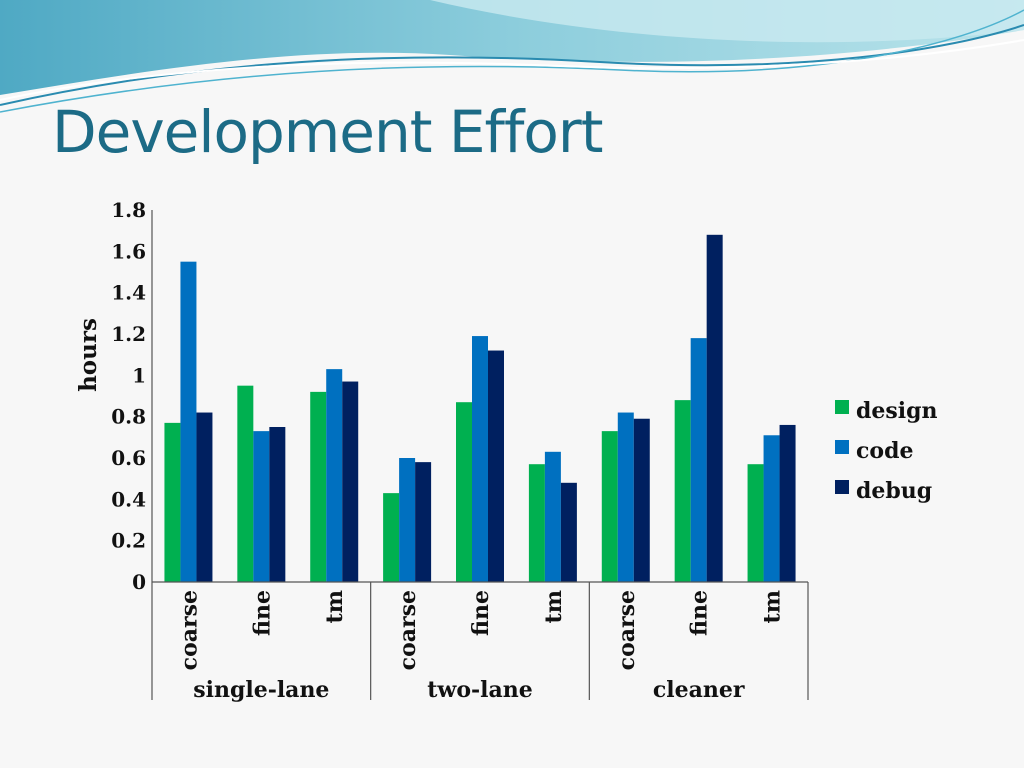 This screenshot has width=1024, height=768. Describe the element at coordinates (128, 458) in the screenshot. I see `y-tick-label: 0.6` at that location.